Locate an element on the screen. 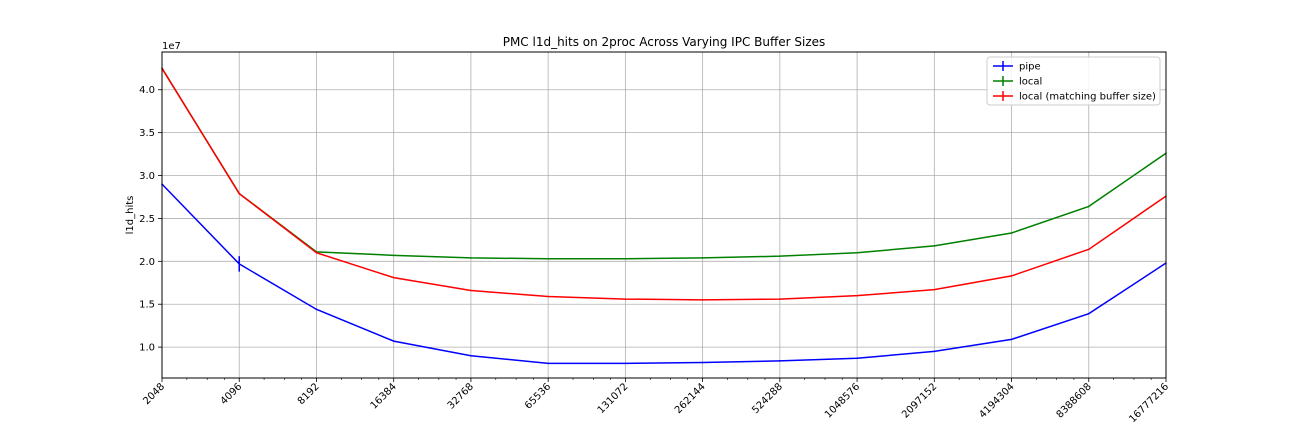 This screenshot has width=1296, height=432. y-tick-label: 4.0 is located at coordinates (147, 90).